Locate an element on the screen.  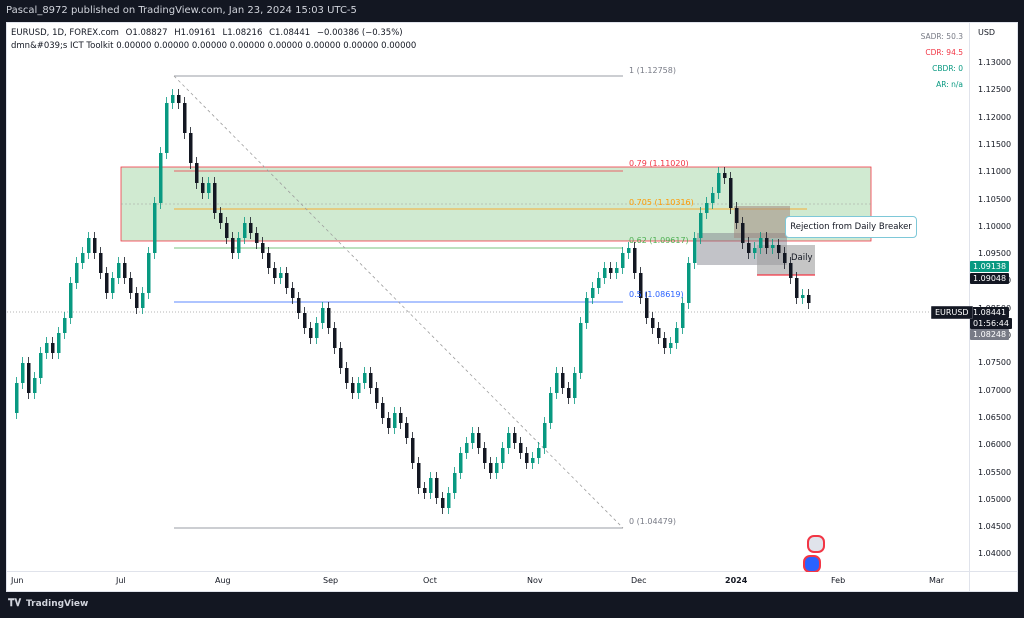
time-tick: Sep is located at coordinates (331, 580).